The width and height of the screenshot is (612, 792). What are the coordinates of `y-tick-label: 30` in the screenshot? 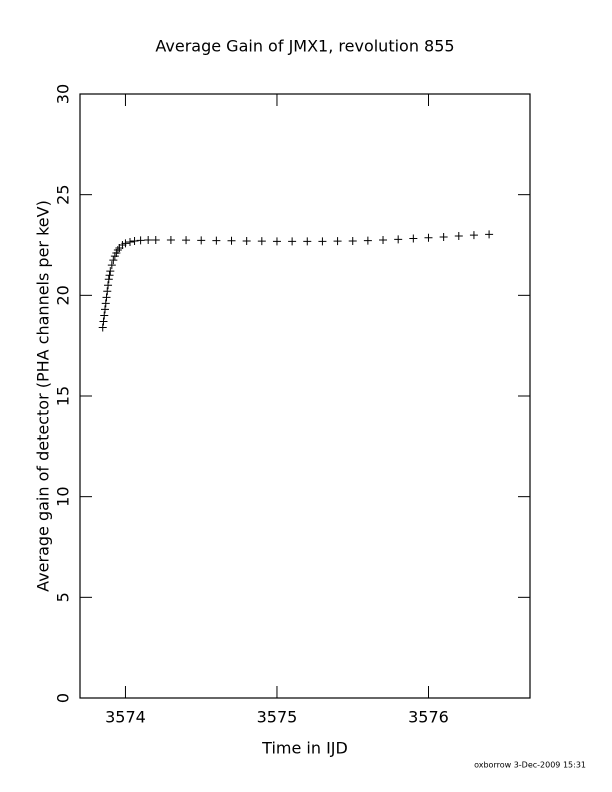 It's located at (63, 94).